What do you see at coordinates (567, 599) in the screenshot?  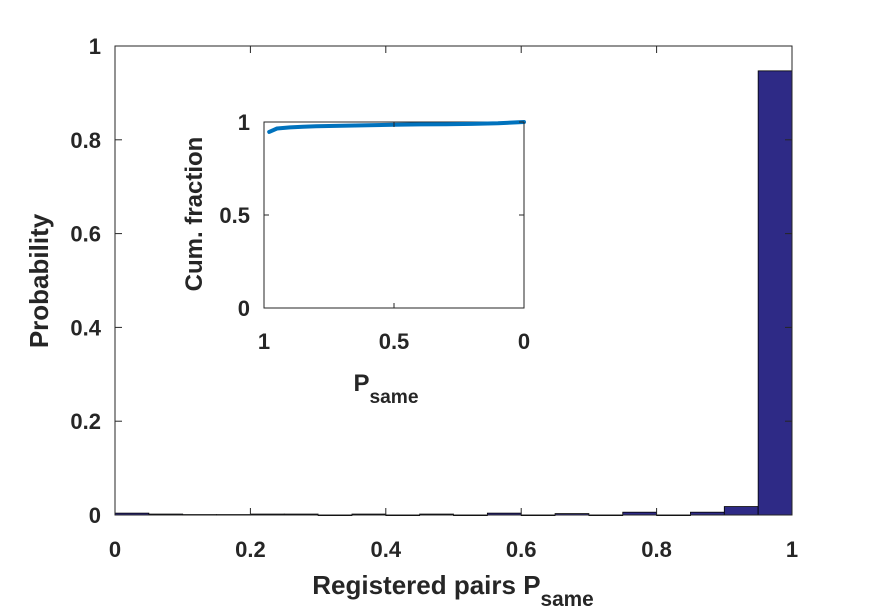 I see `x-axis-label-subscript: same` at bounding box center [567, 599].